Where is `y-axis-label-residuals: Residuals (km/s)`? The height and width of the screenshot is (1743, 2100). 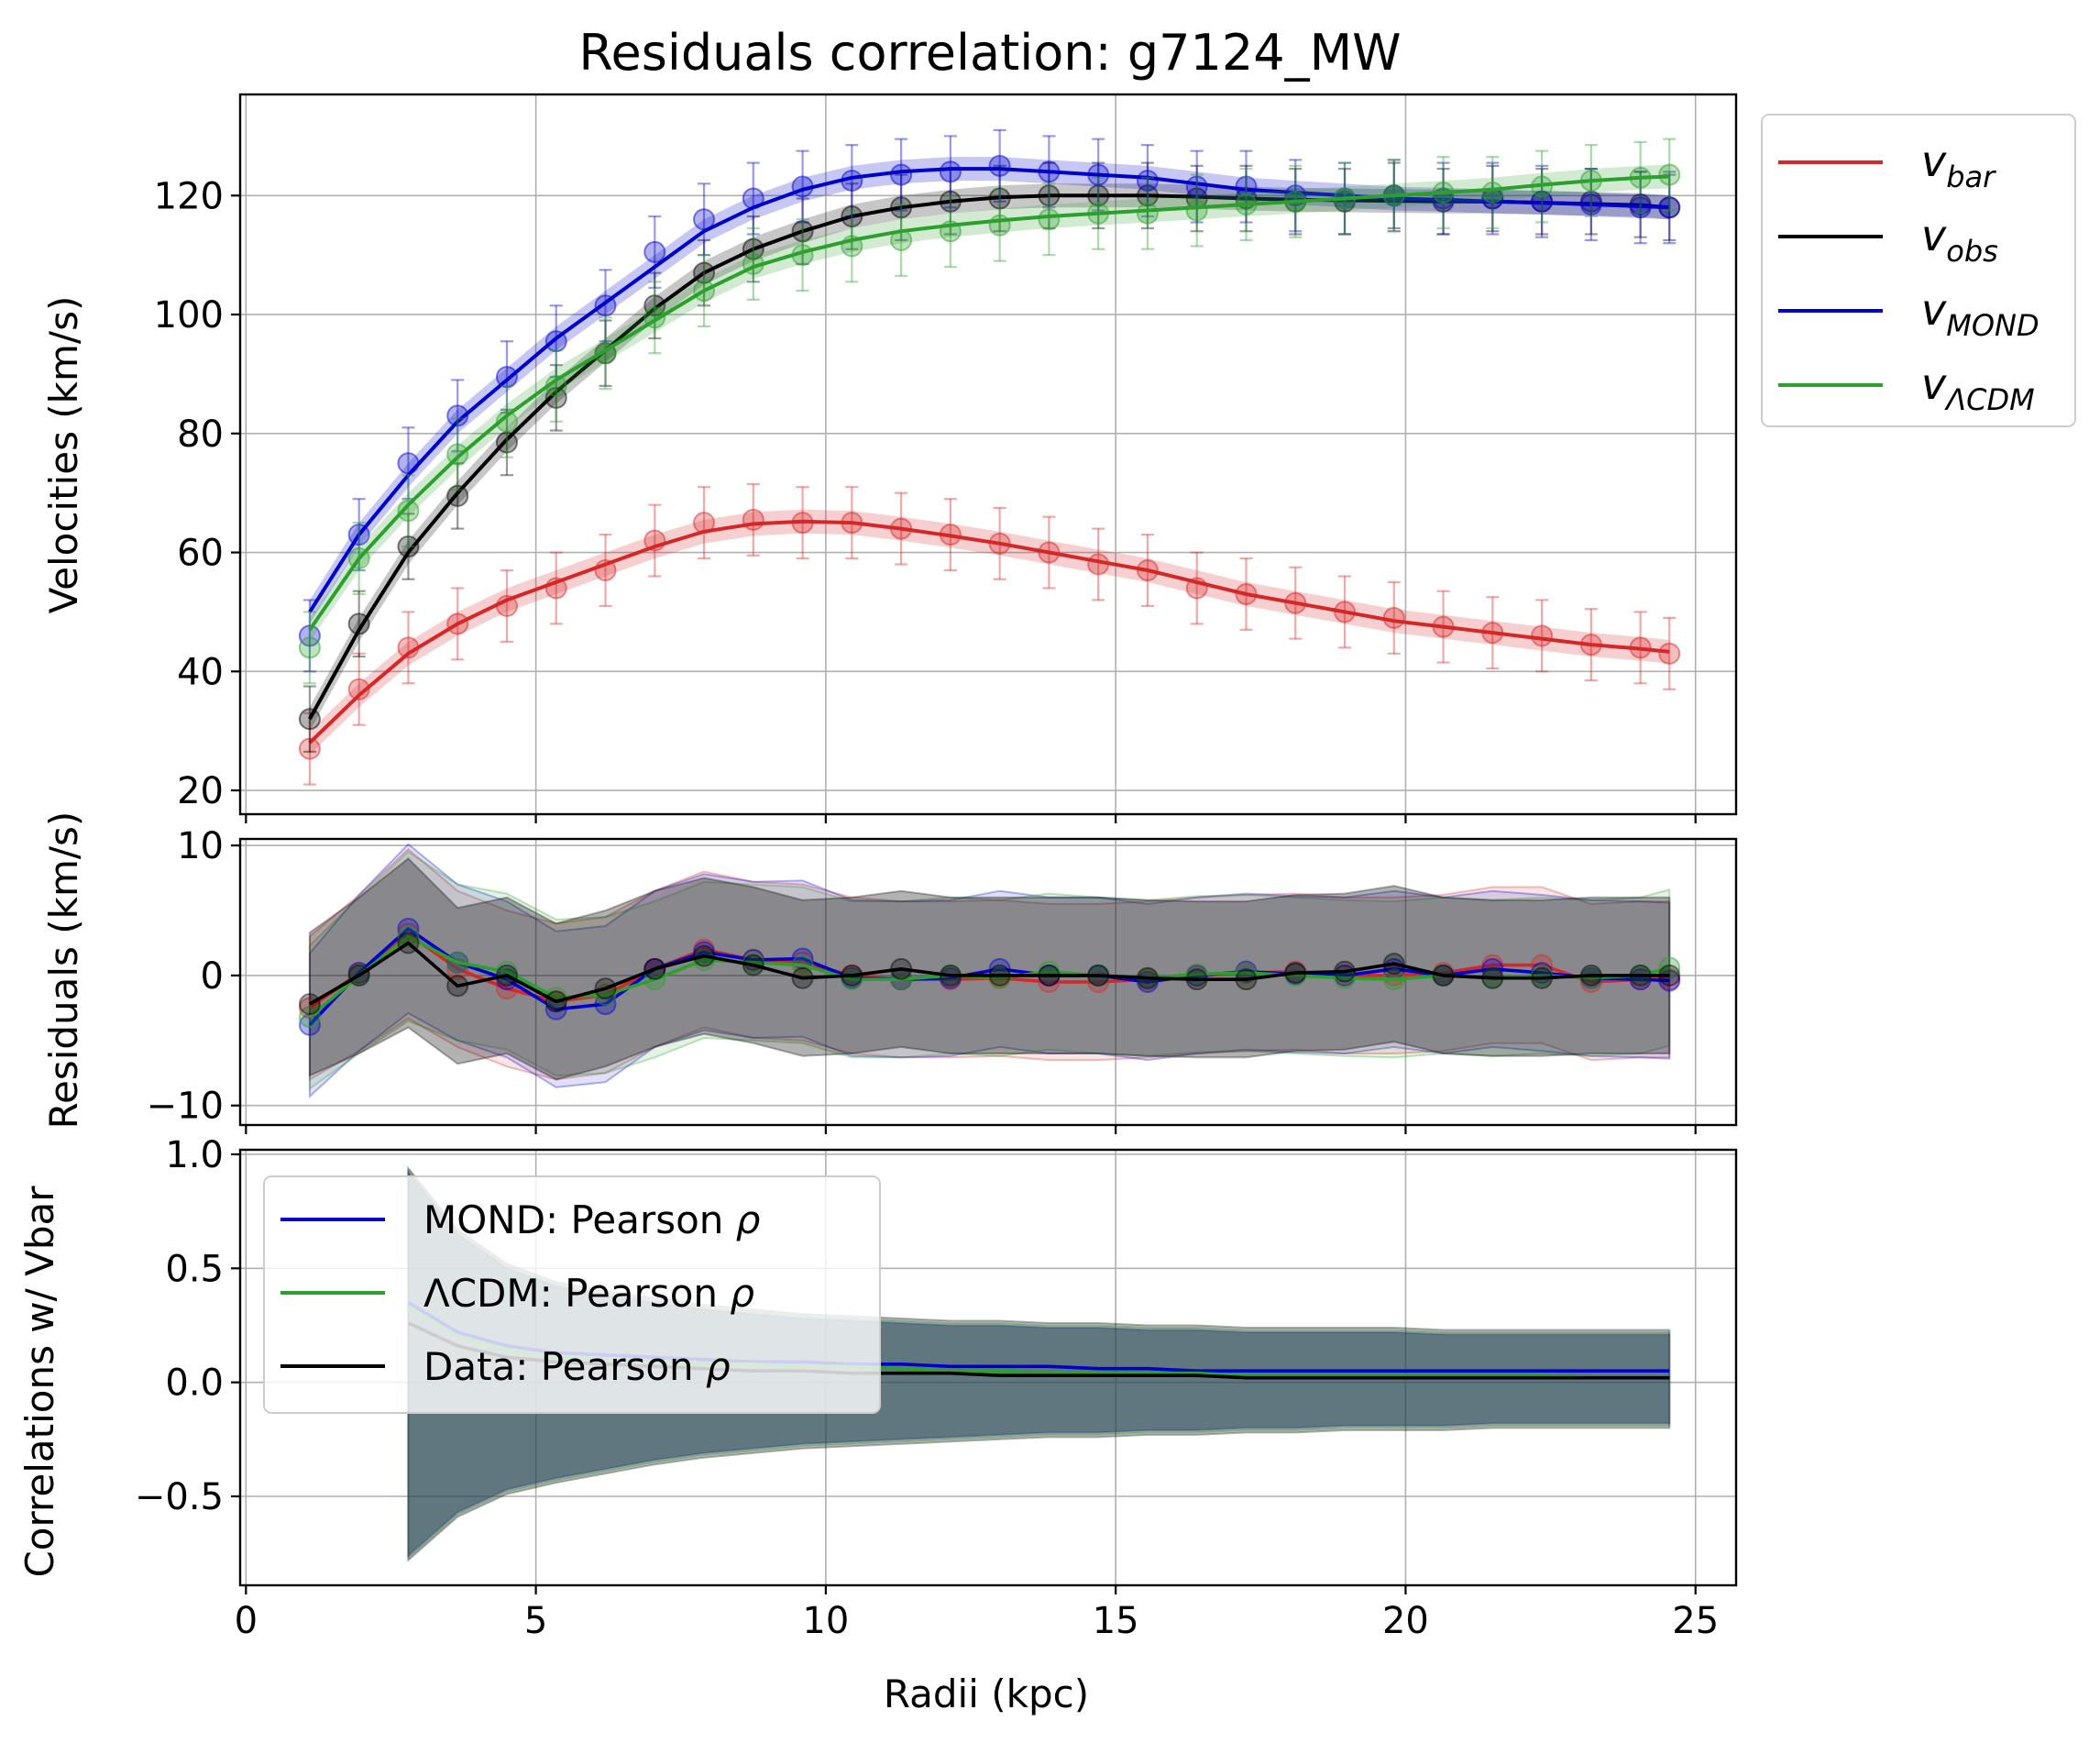 y-axis-label-residuals: Residuals (km/s) is located at coordinates (63, 970).